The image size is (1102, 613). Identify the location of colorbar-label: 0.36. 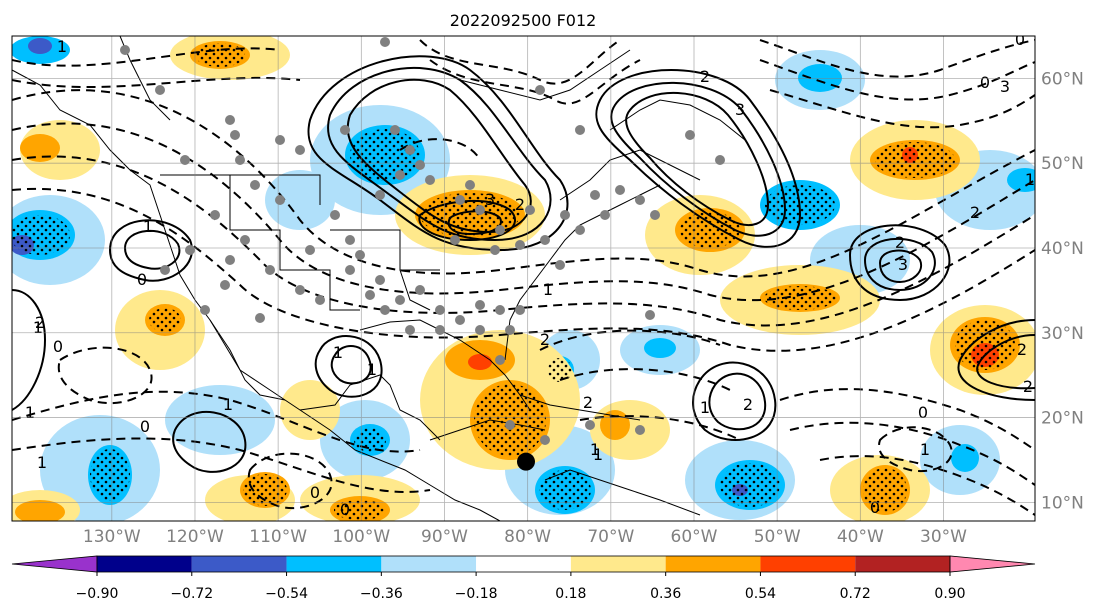
(665, 594).